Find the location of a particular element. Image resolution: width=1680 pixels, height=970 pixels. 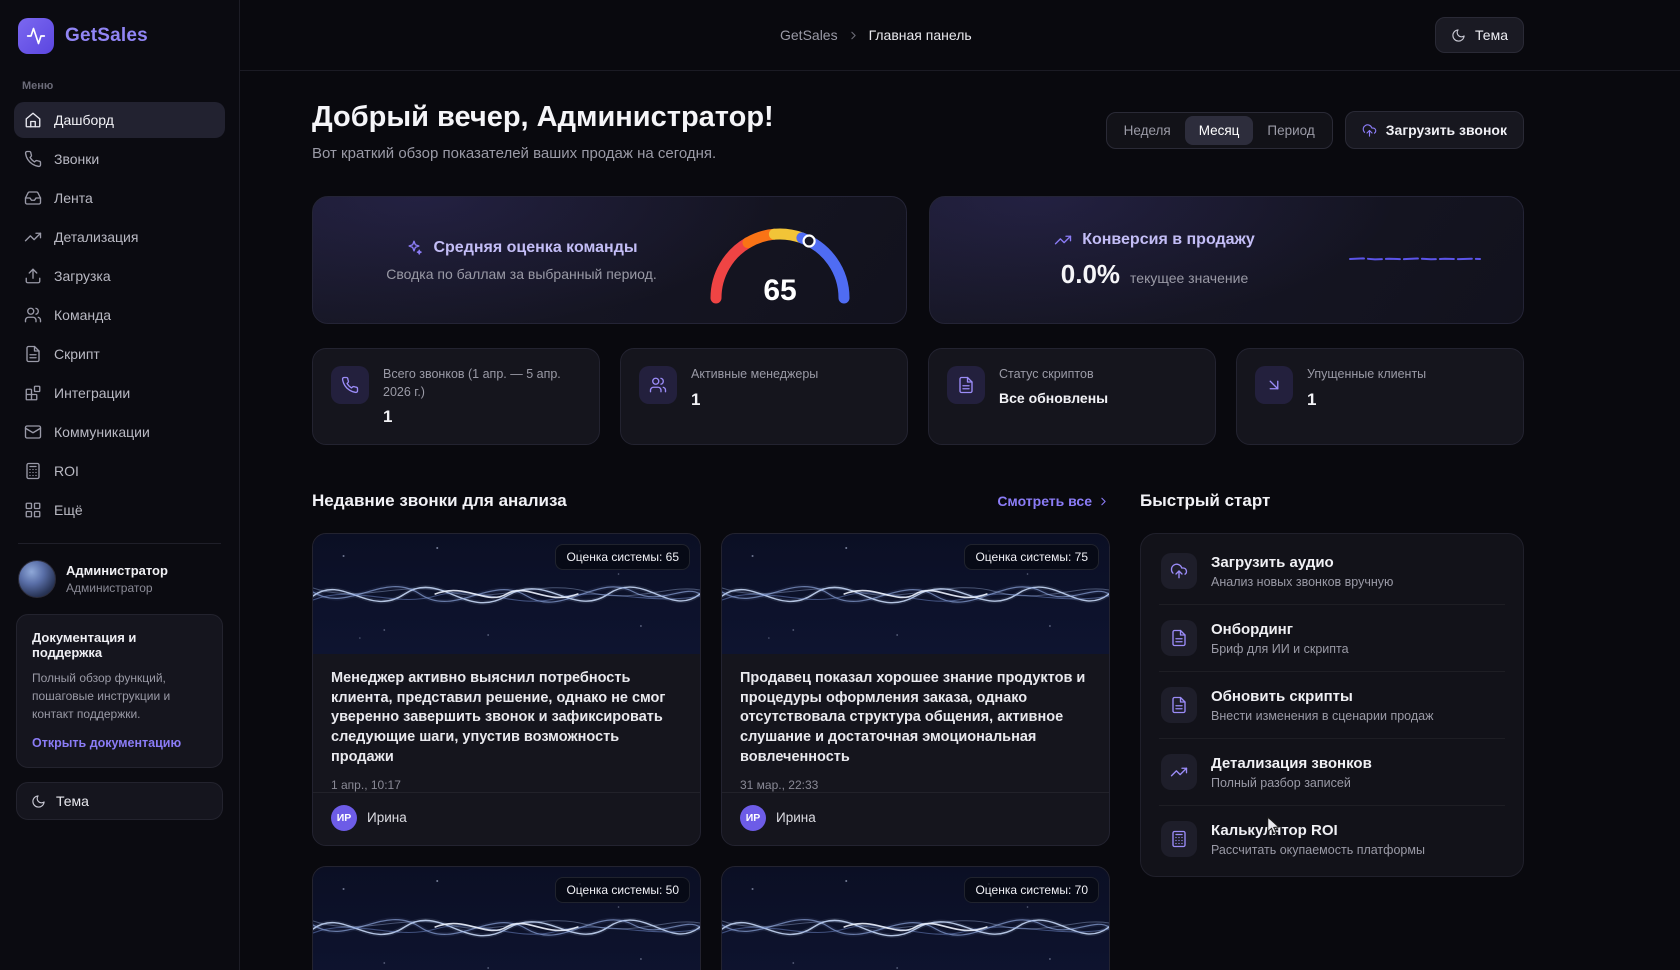

call-date: 1 апр., 10:17 is located at coordinates (366, 784).